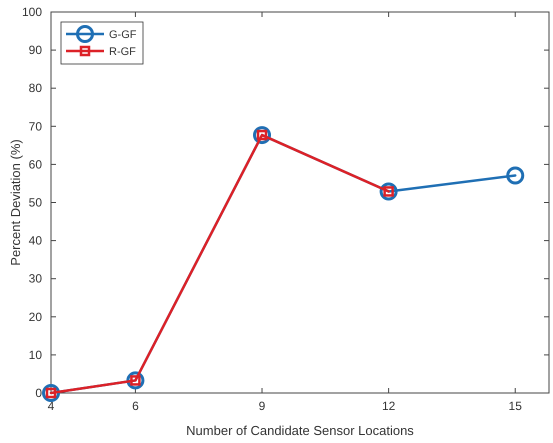 This screenshot has width=553, height=443. I want to click on y-tick-label: 100, so click(32, 12).